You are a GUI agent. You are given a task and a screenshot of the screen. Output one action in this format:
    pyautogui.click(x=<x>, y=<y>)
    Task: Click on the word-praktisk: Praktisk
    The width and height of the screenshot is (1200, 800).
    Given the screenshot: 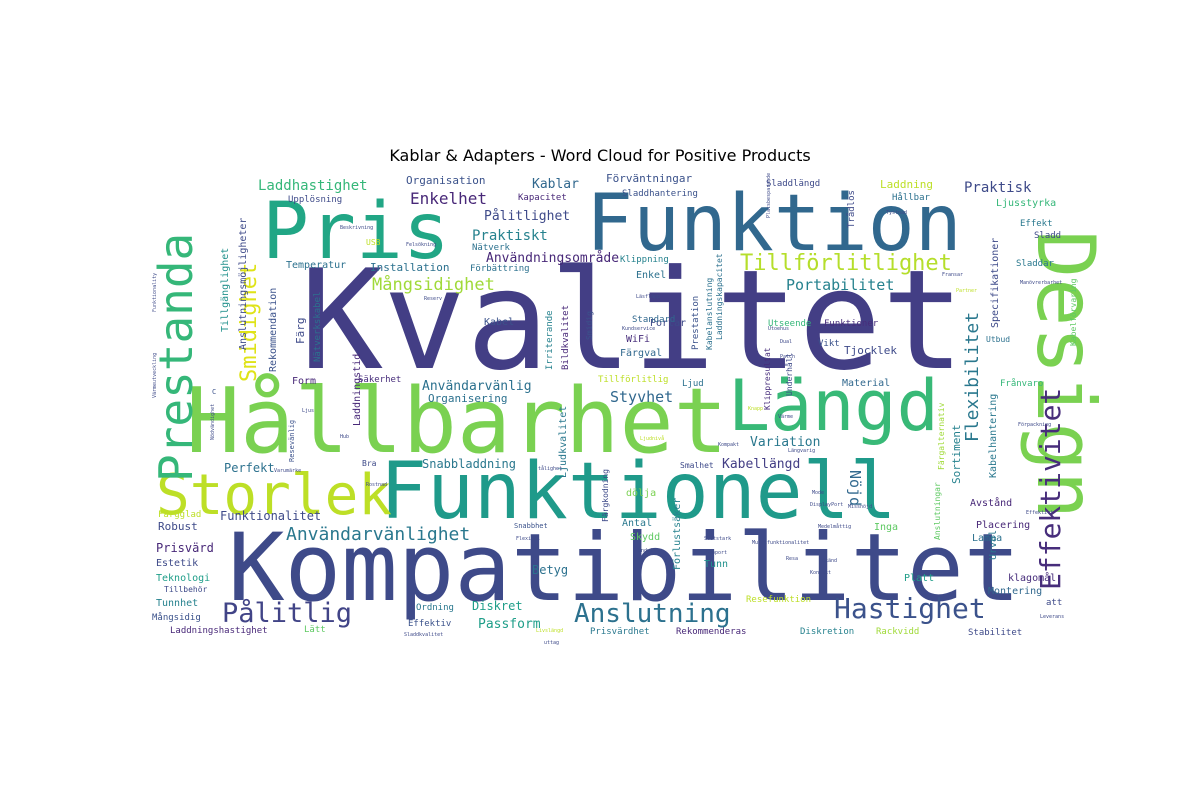 What is the action you would take?
    pyautogui.click(x=998, y=188)
    